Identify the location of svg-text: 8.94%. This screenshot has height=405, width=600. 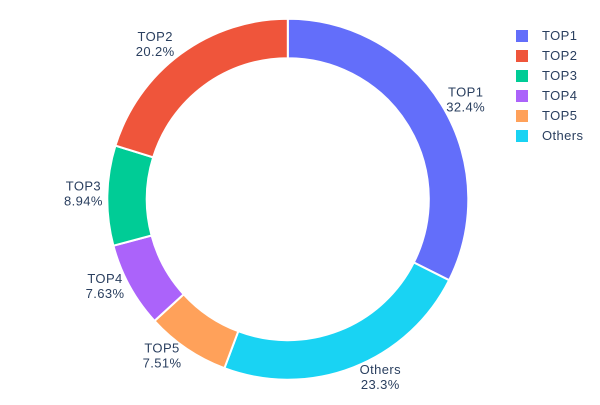
(83, 201).